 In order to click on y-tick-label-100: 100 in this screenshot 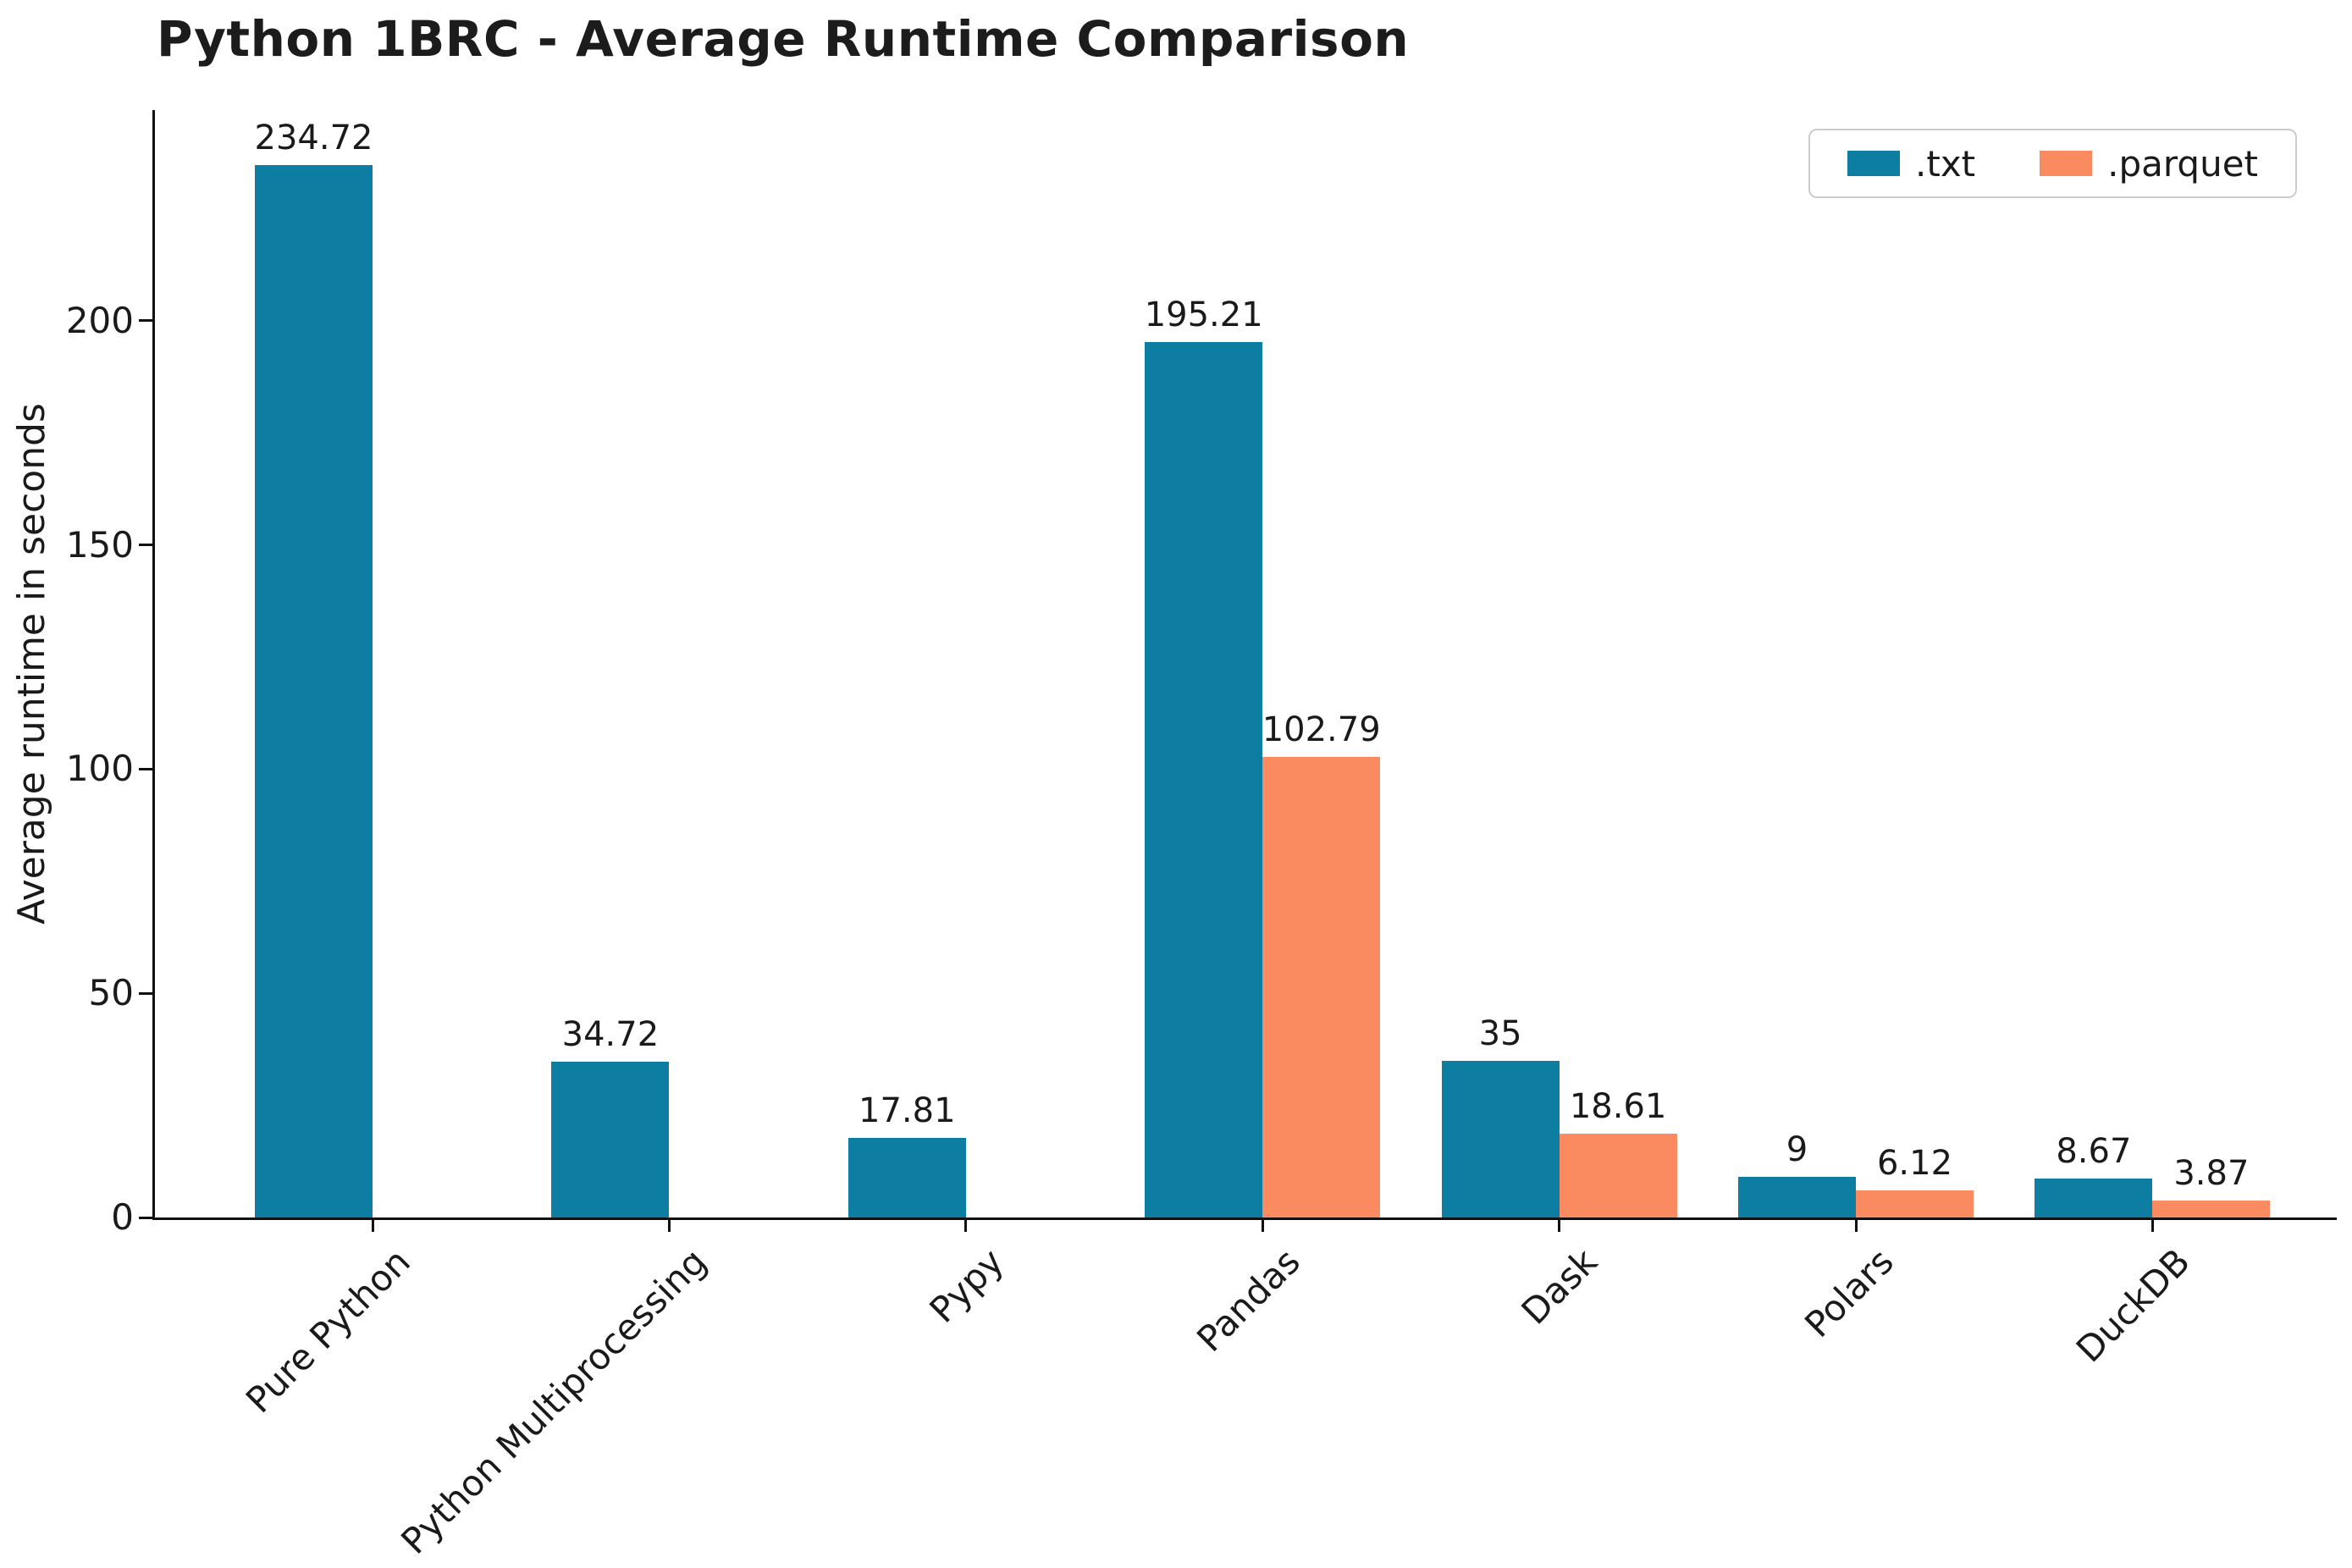, I will do `click(99, 769)`.